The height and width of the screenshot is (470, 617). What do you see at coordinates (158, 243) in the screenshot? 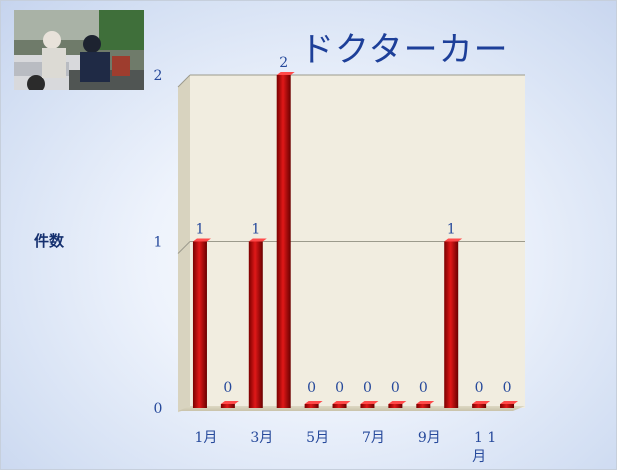
I see `y-tick-label: 1` at bounding box center [158, 243].